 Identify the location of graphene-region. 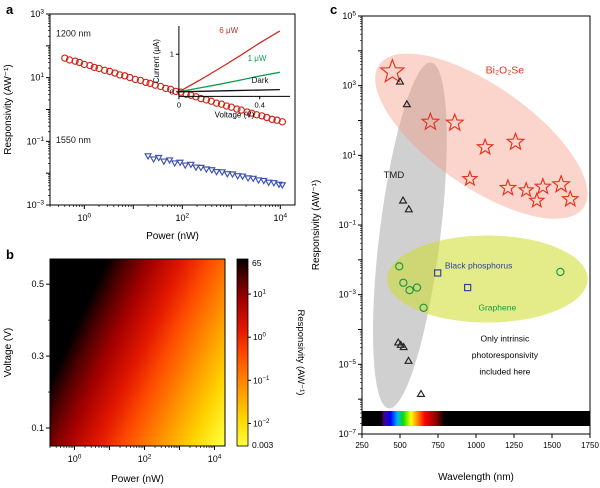
(487, 279).